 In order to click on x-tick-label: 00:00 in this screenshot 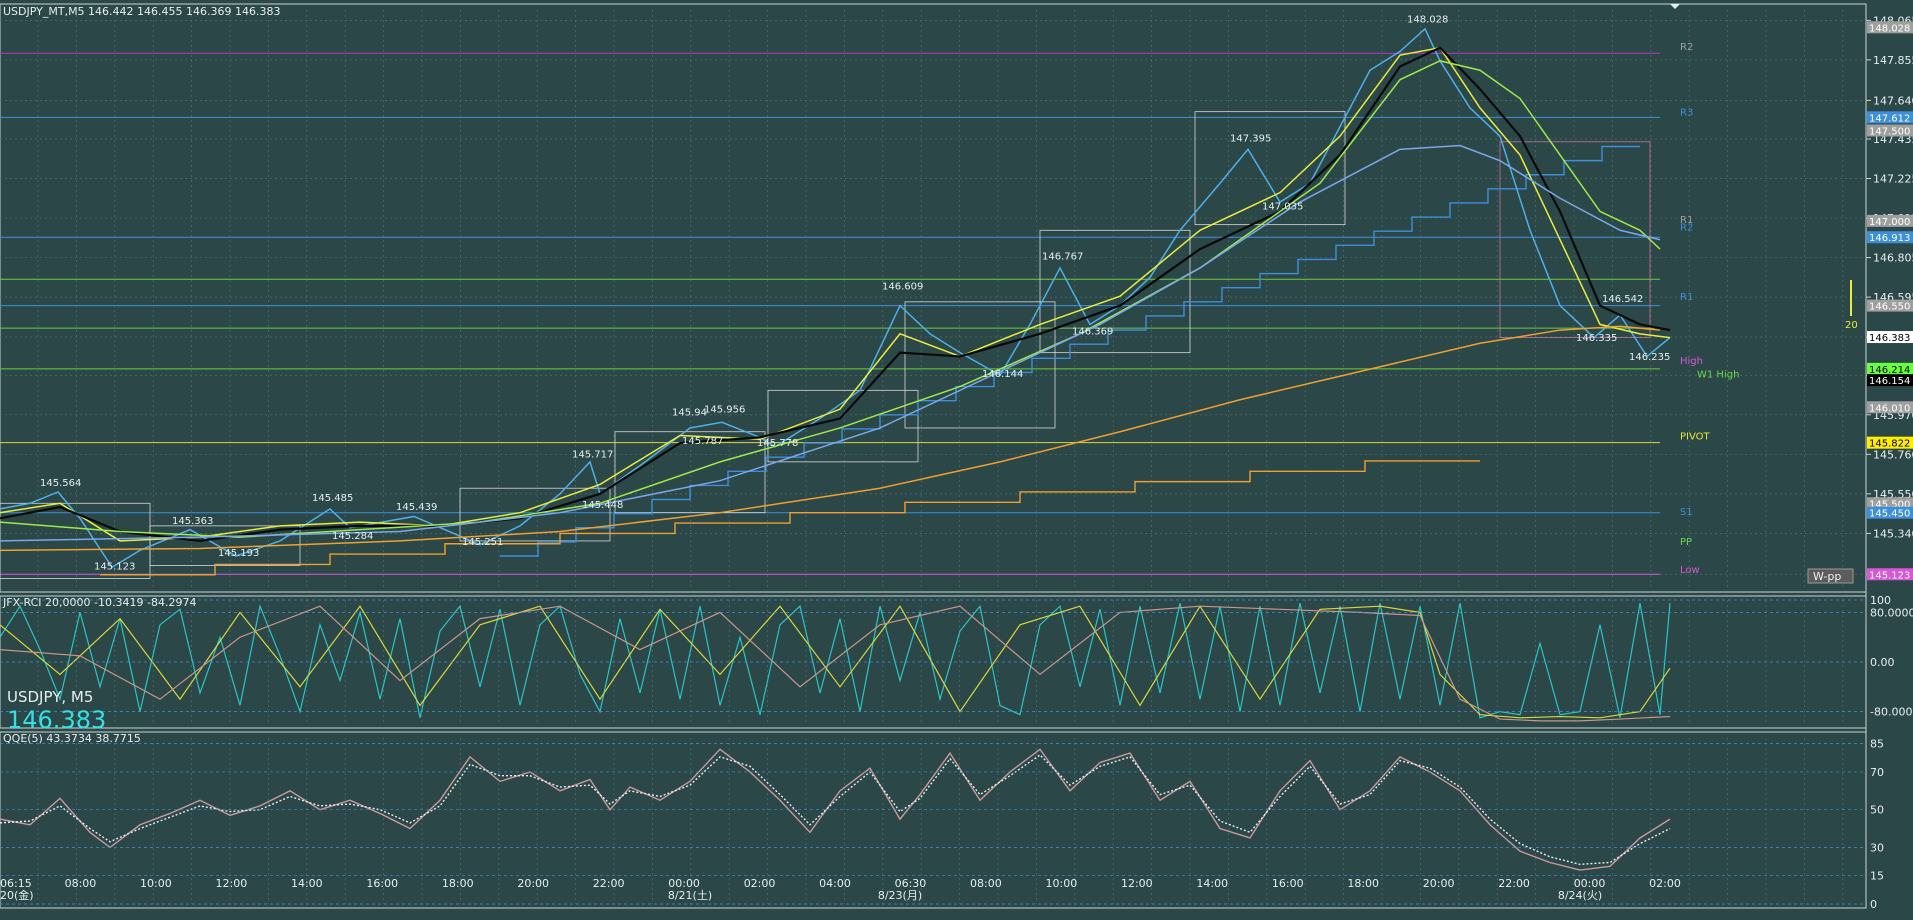, I will do `click(1590, 883)`.